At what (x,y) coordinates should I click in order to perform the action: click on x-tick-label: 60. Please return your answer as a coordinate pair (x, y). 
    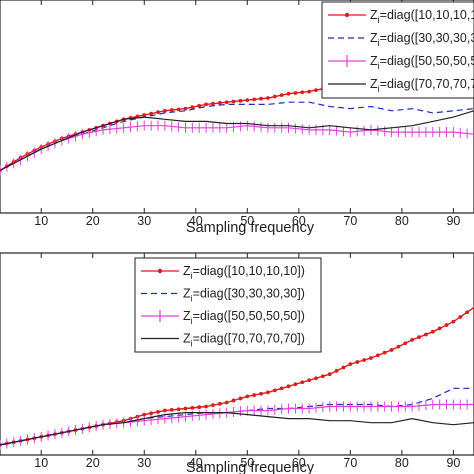
    Looking at the image, I should click on (299, 221).